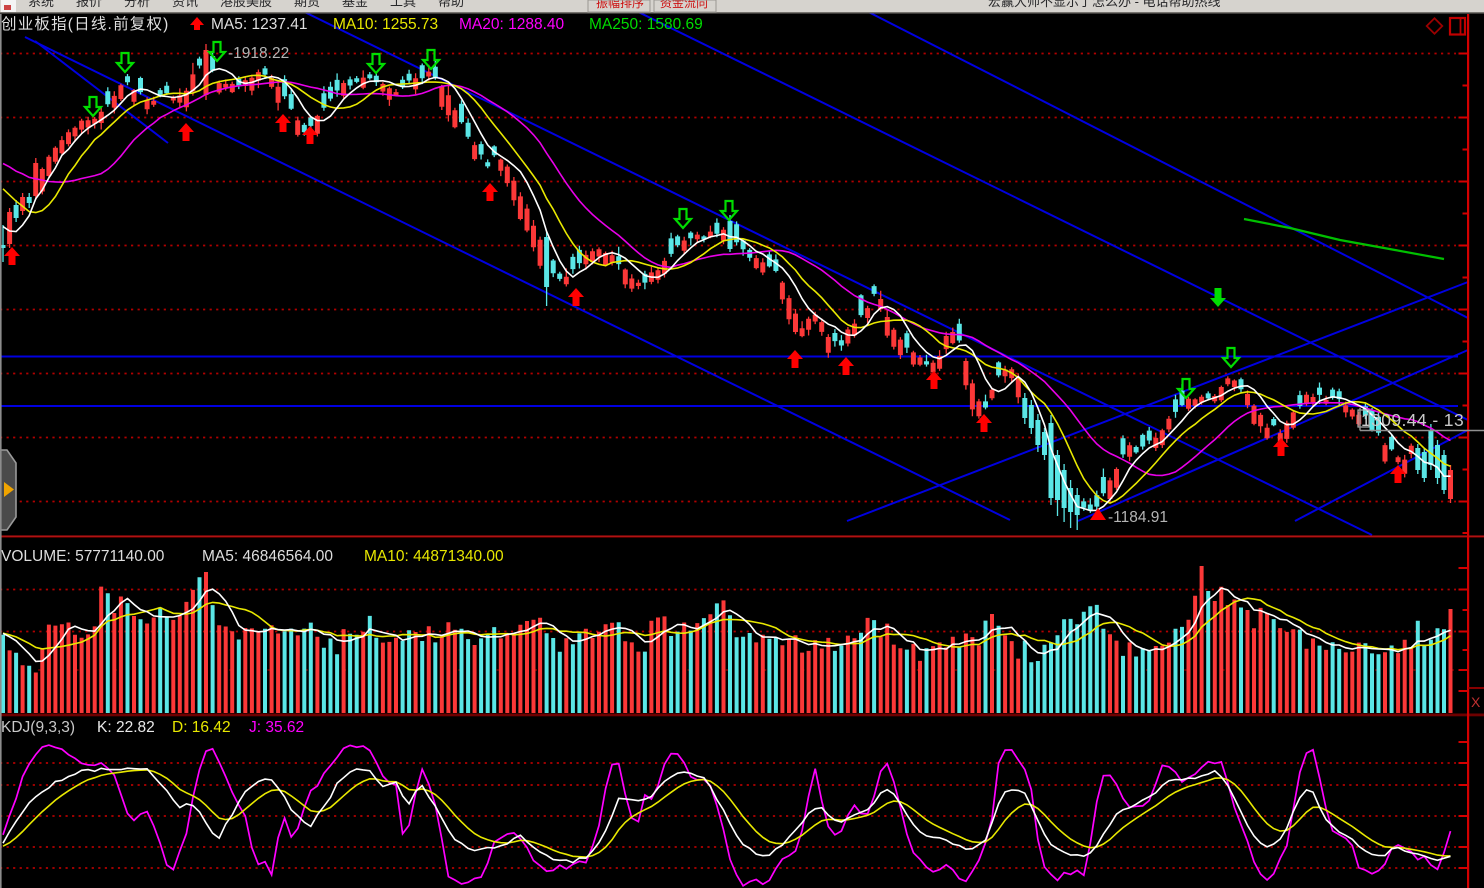 This screenshot has height=888, width=1484. I want to click on svg-text: 1309.44 - 13, so click(1412, 420).